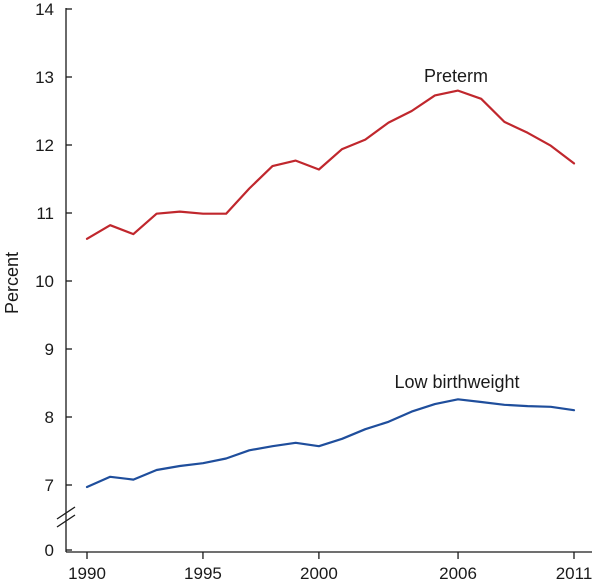  Describe the element at coordinates (44, 281) in the screenshot. I see `y-tick-label: 10` at that location.